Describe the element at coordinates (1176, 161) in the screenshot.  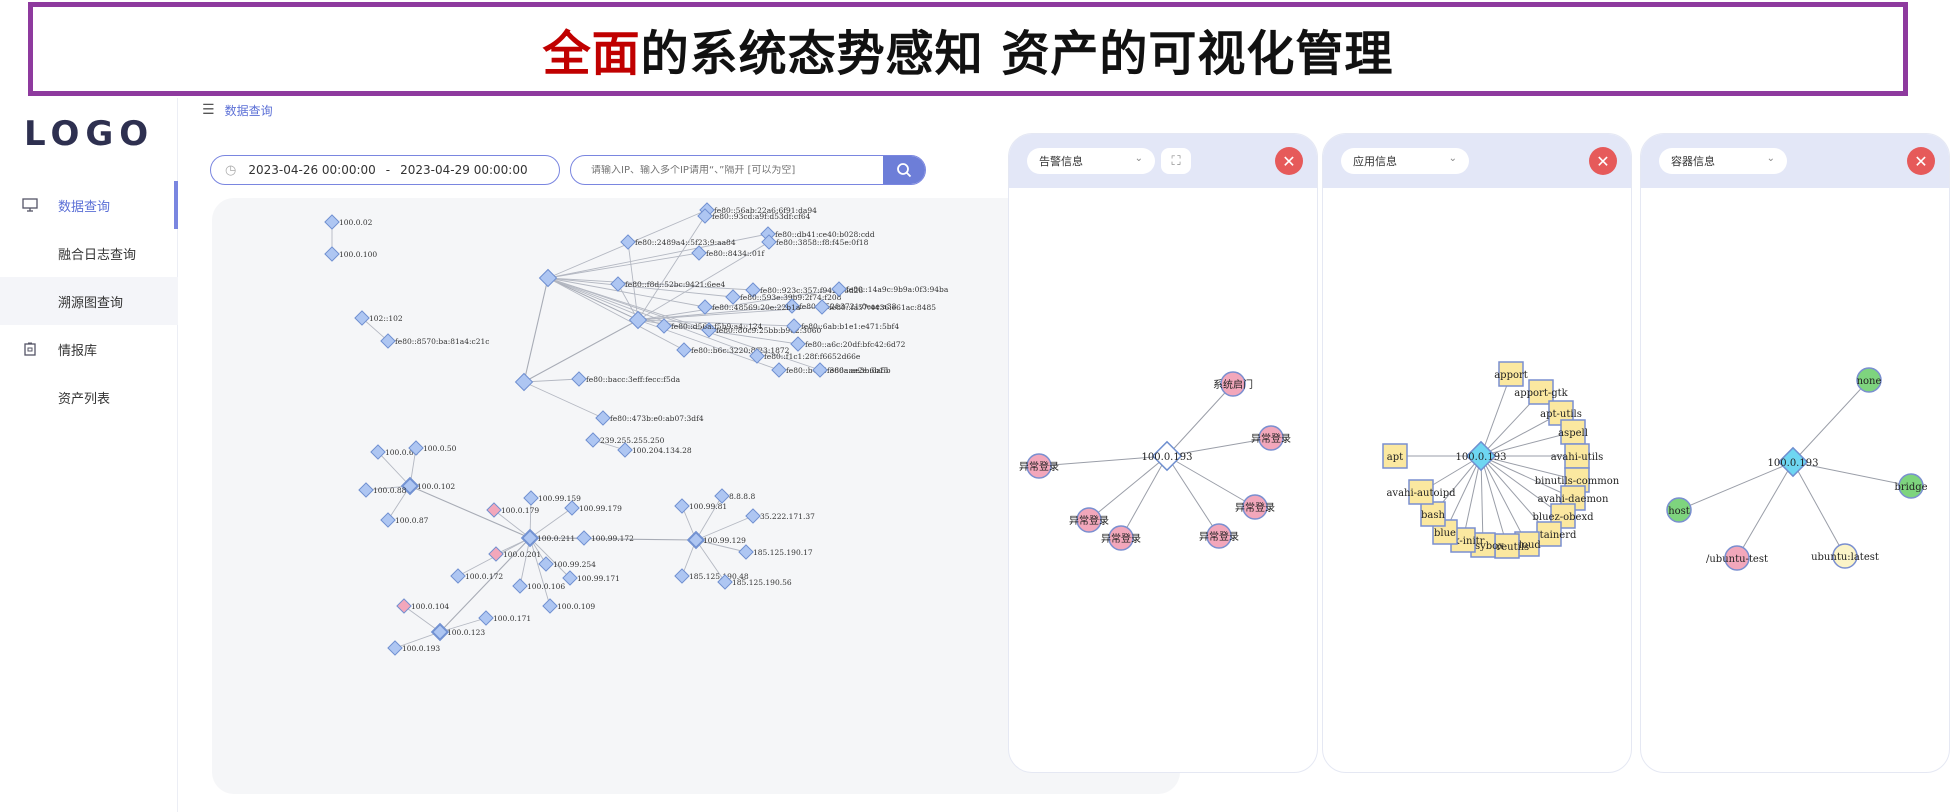
I see `expand-icon: ⛶` at that location.